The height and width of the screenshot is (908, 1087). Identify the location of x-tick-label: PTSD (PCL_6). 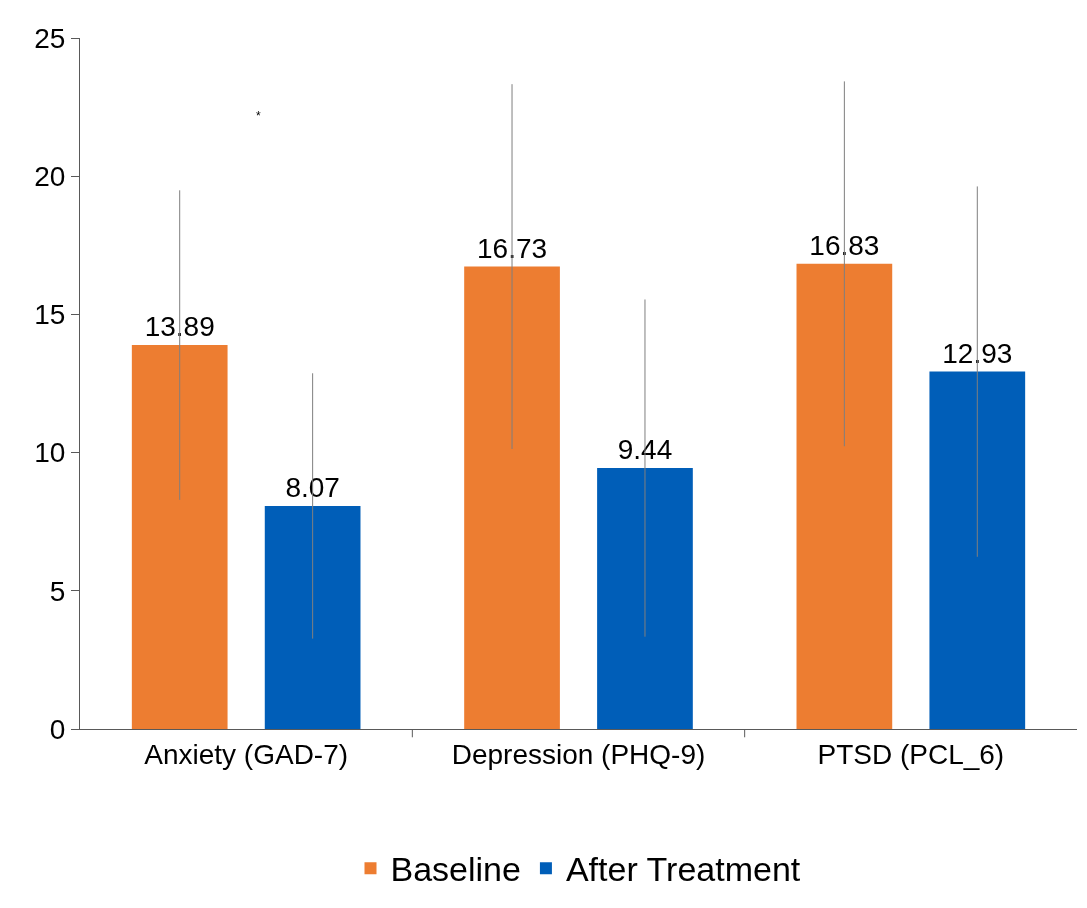
(911, 754).